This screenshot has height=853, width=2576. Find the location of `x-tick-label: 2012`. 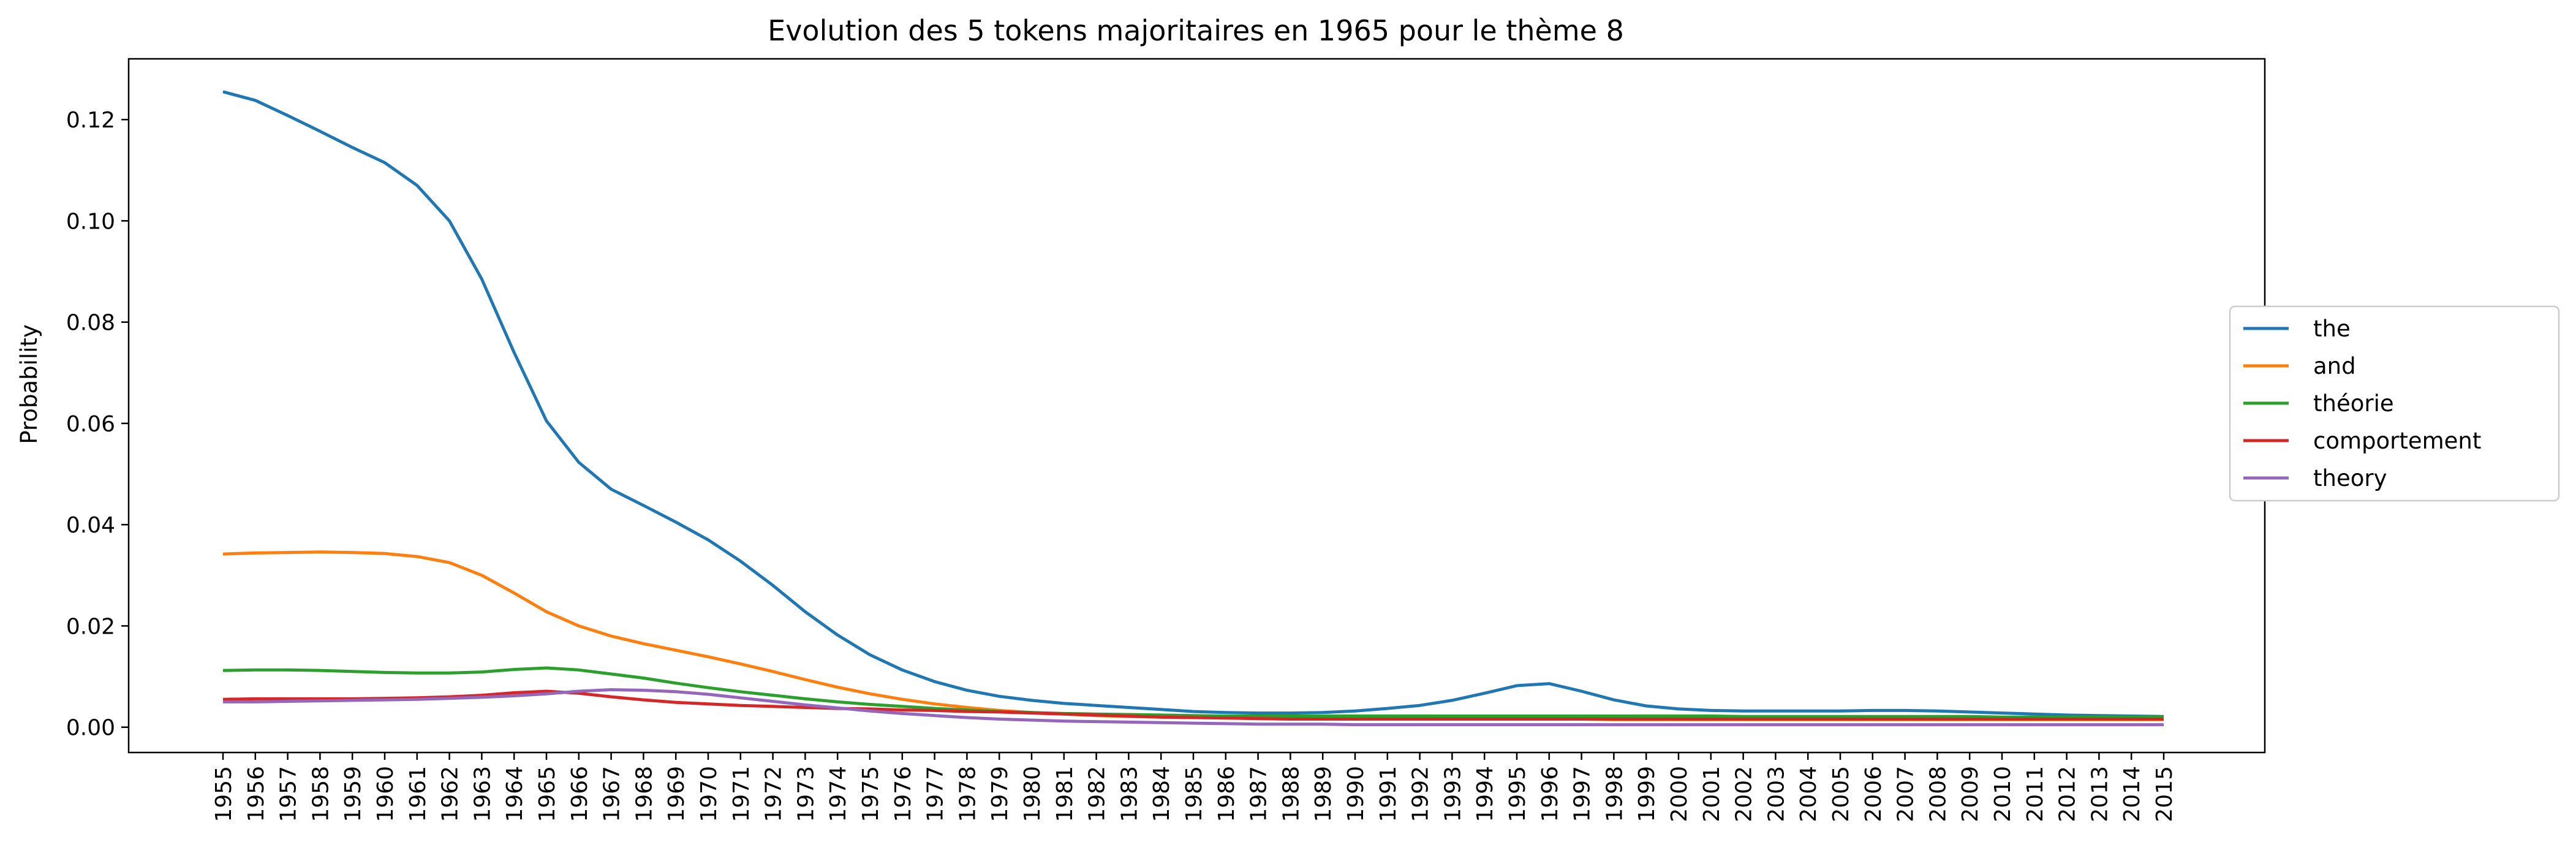

x-tick-label: 2012 is located at coordinates (2067, 794).